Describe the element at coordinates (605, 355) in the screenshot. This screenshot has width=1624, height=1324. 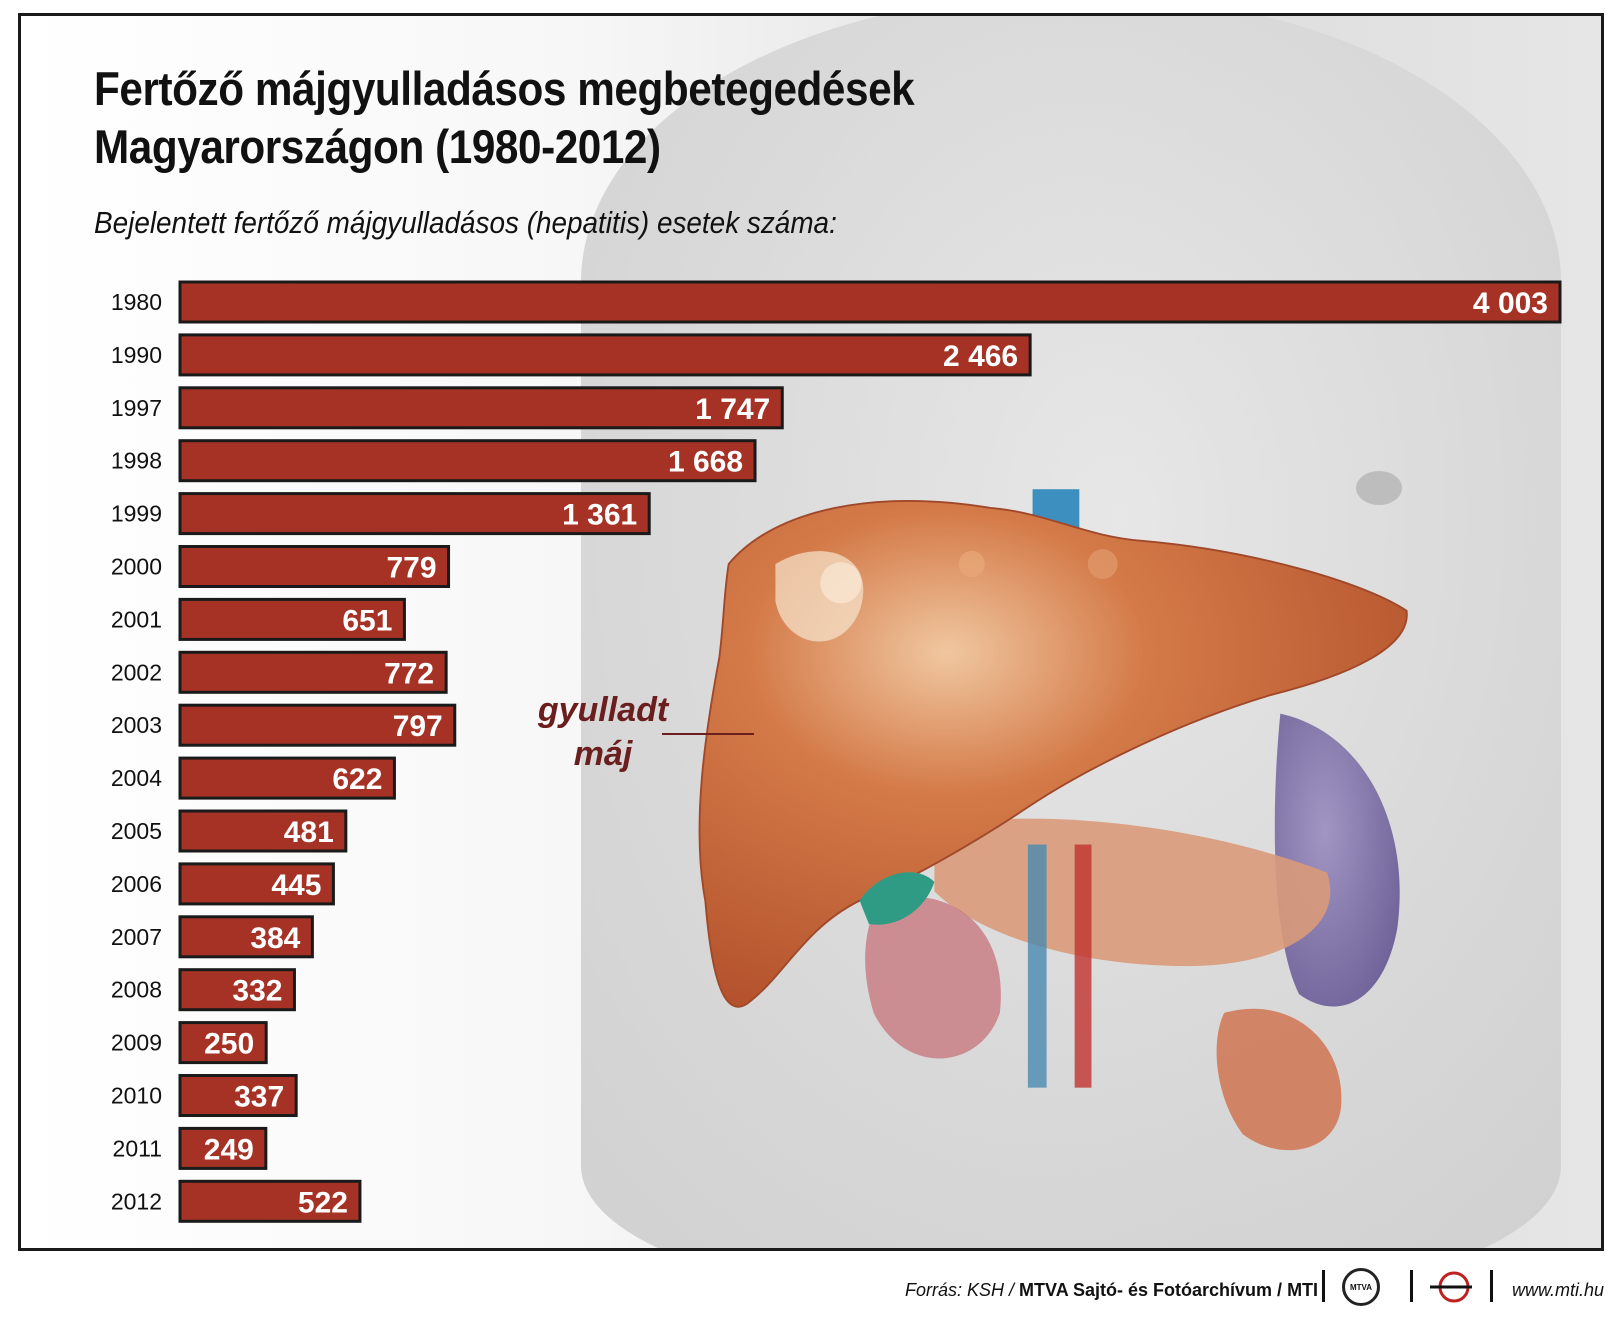
I see `bar-1990` at that location.